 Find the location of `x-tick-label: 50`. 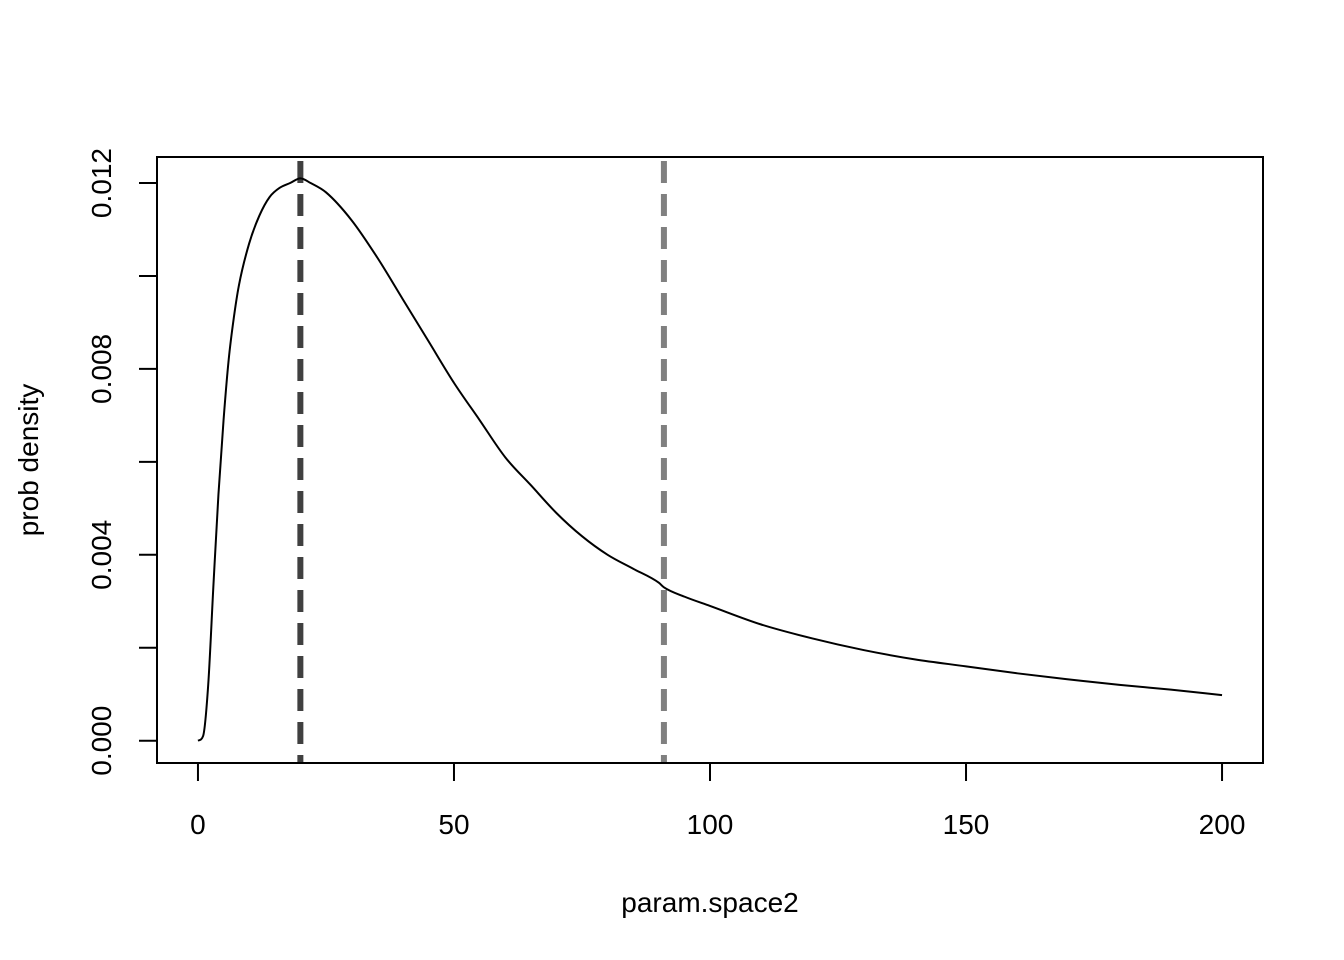

x-tick-label: 50 is located at coordinates (453, 824).